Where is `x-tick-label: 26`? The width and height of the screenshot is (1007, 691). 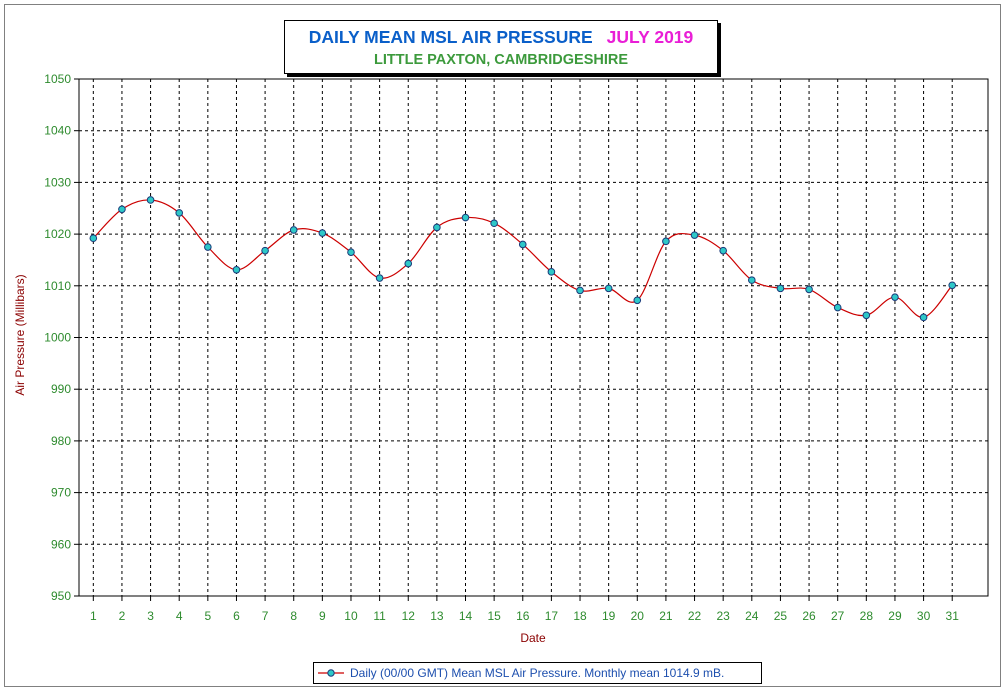 x-tick-label: 26 is located at coordinates (809, 616).